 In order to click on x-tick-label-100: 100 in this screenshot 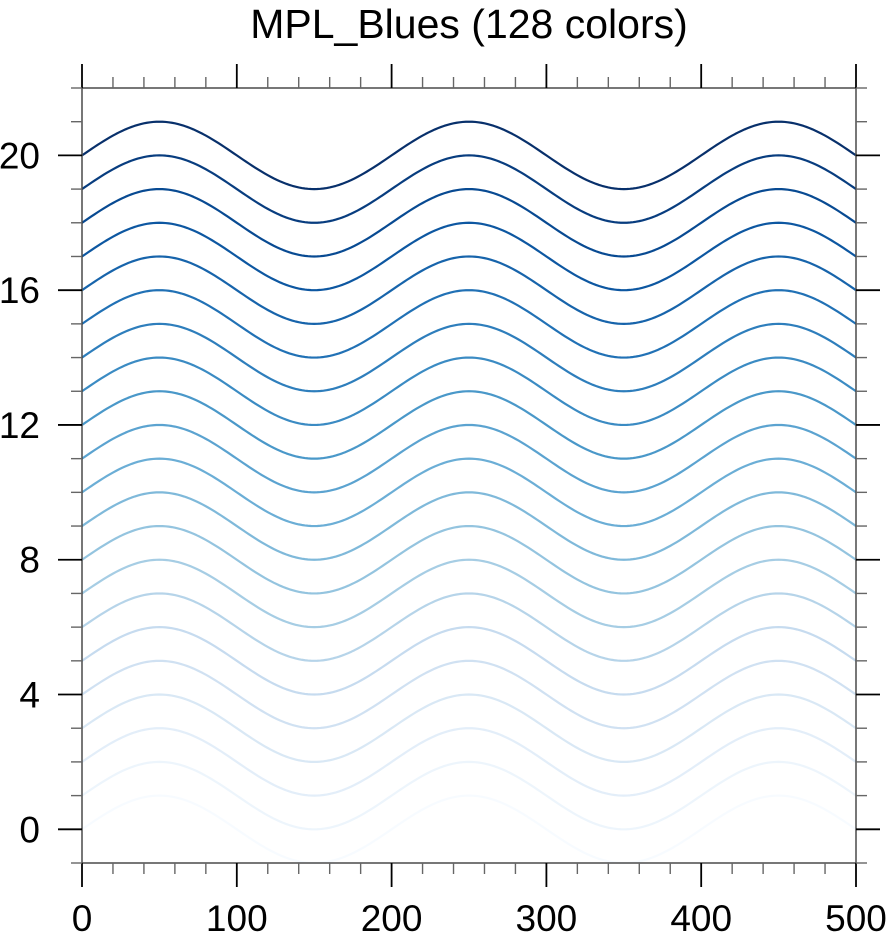, I will do `click(237, 916)`.